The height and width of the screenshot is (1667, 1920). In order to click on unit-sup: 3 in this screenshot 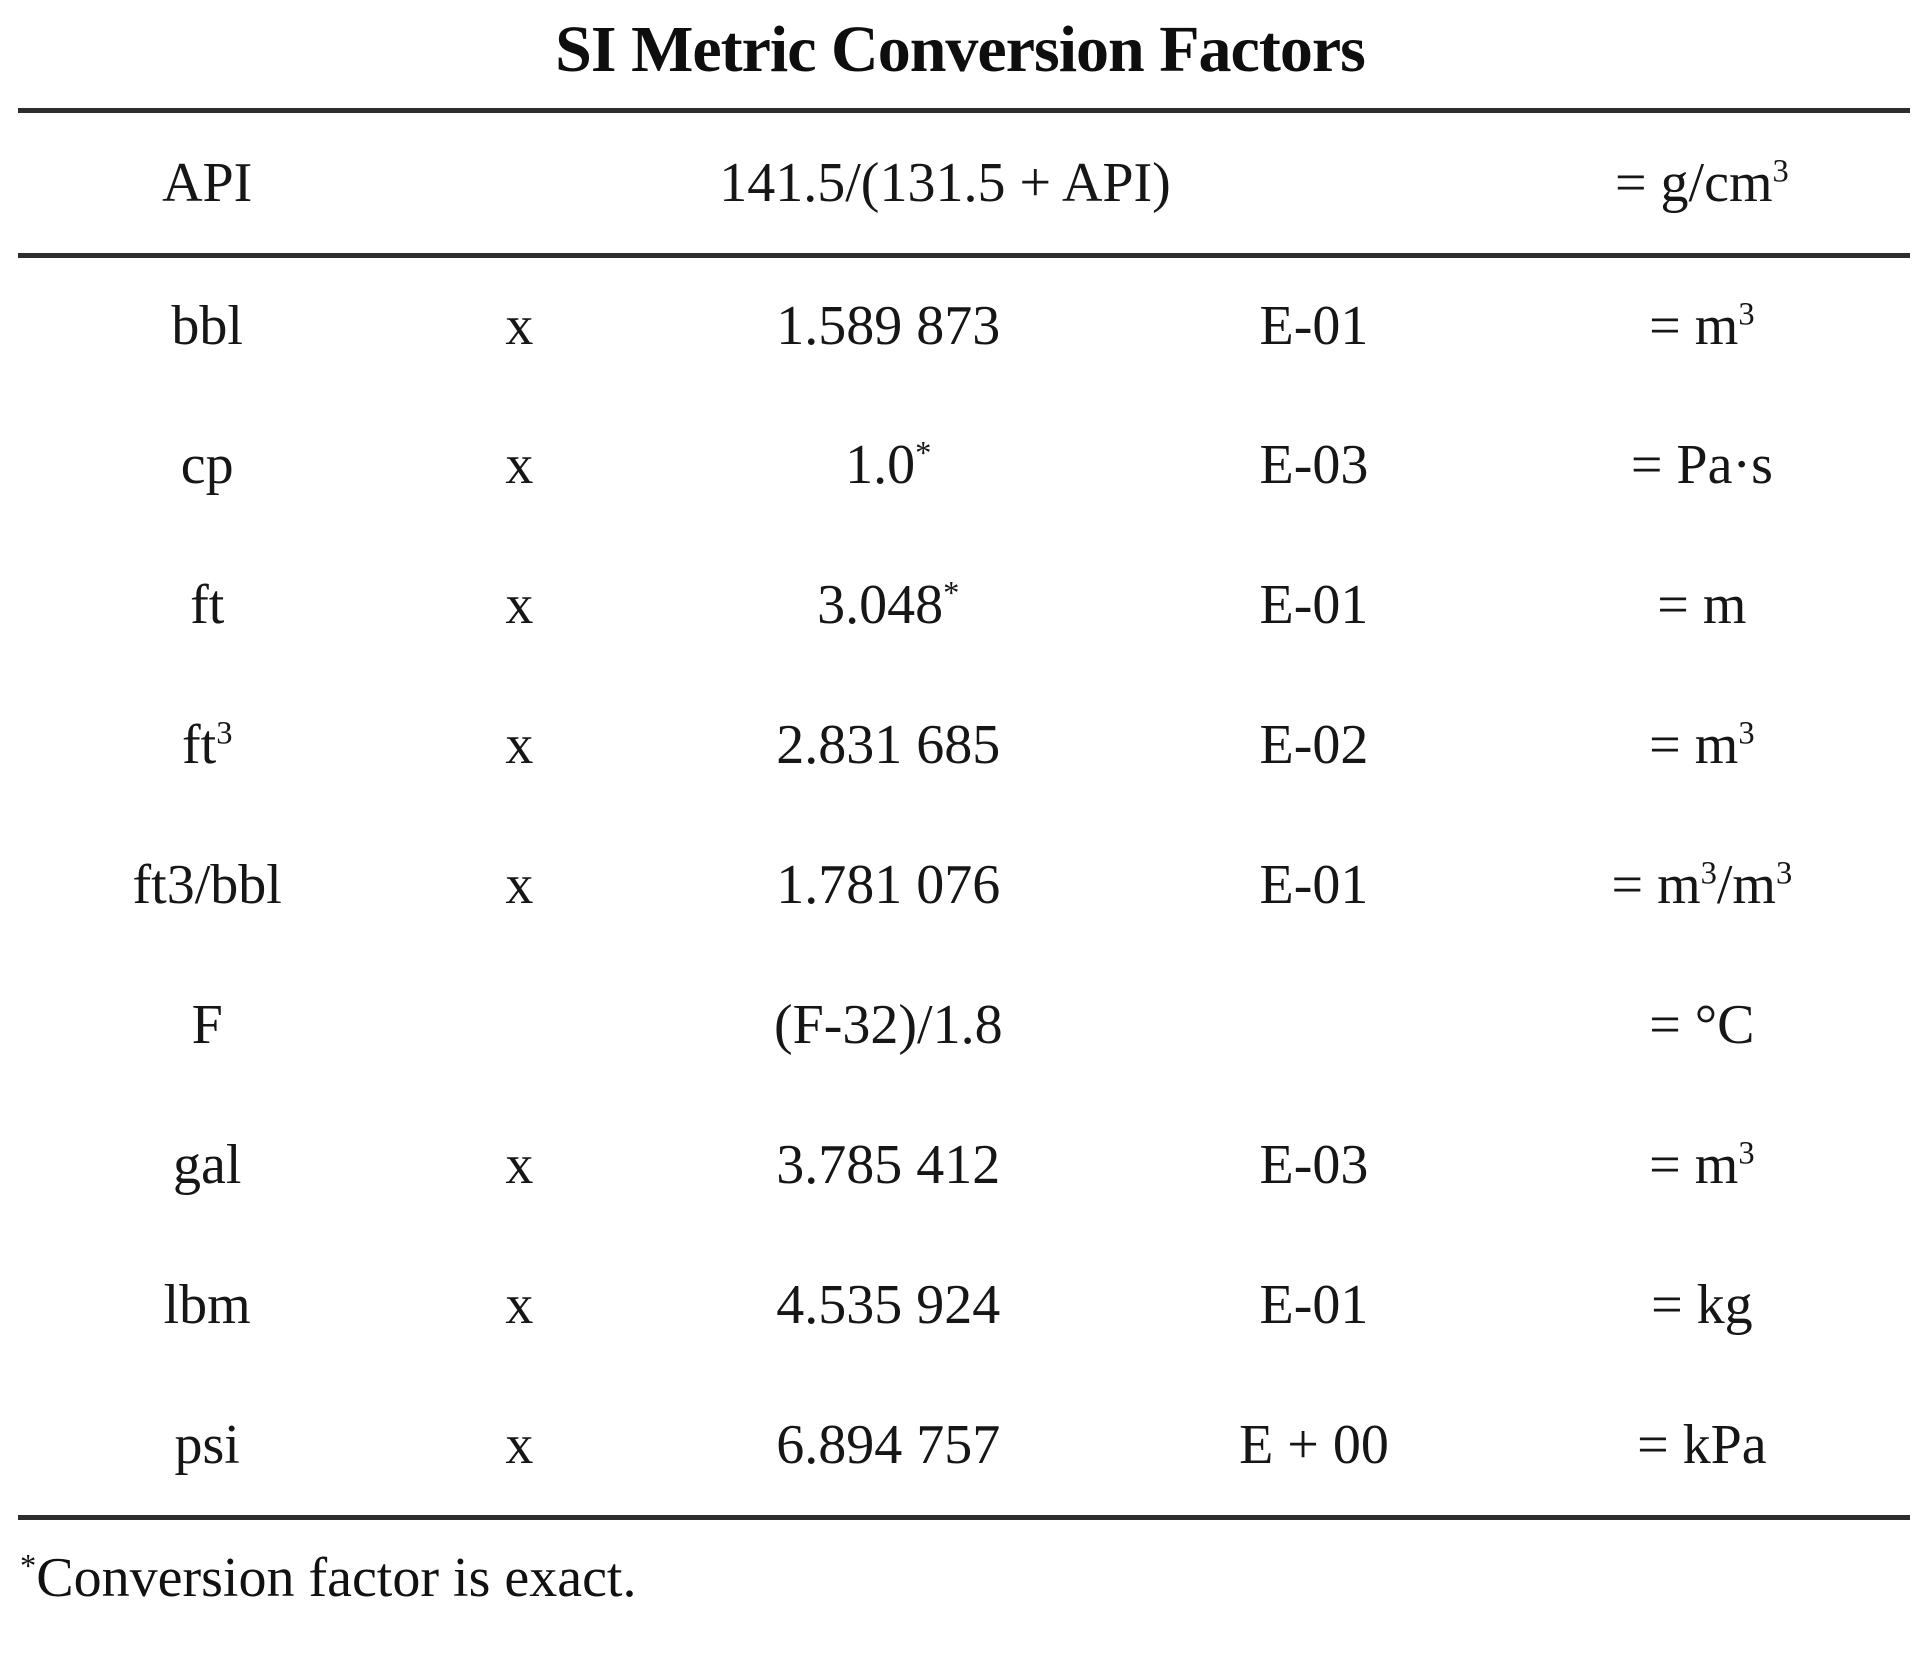, I will do `click(224, 733)`.